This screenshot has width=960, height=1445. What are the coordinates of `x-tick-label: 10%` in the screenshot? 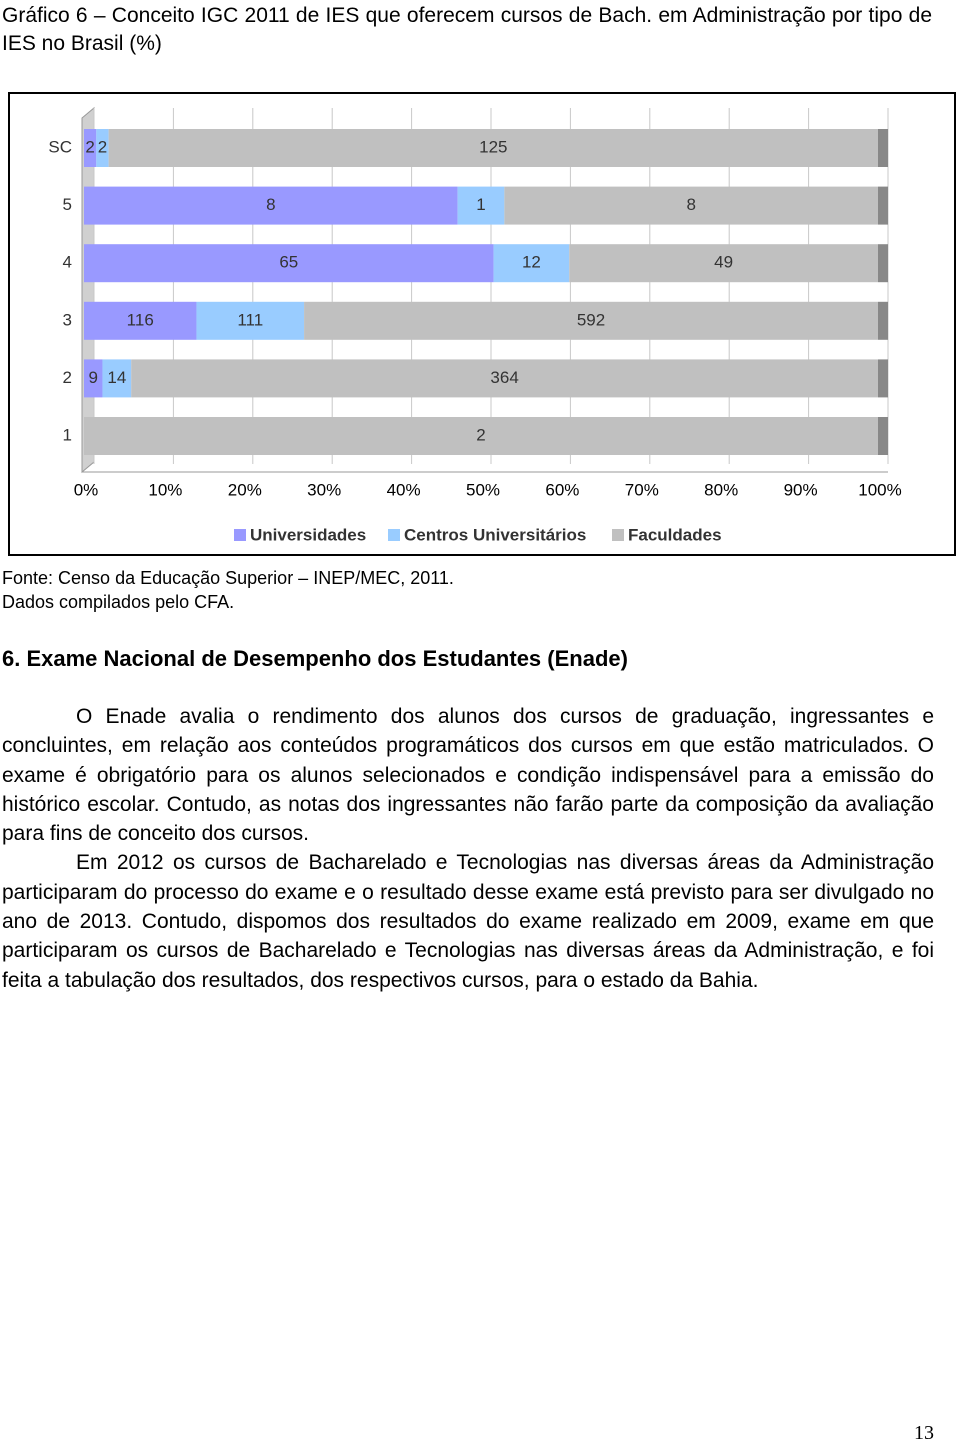 It's located at (165, 489).